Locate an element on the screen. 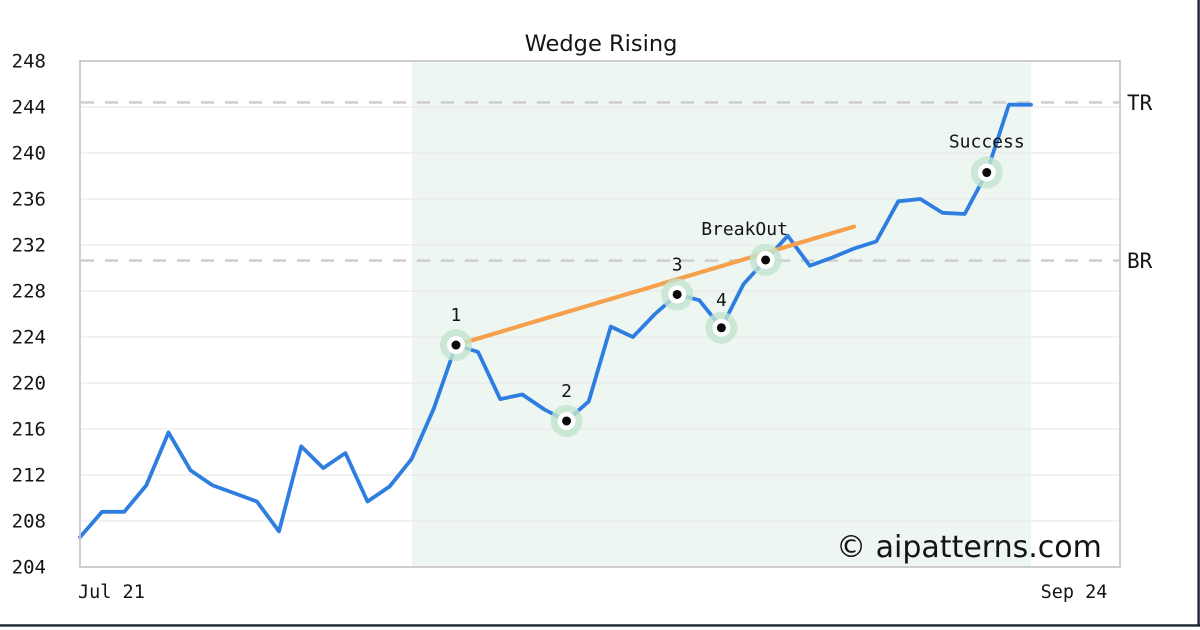 This screenshot has width=1200, height=630. annotation-label-Success: Success is located at coordinates (987, 142).